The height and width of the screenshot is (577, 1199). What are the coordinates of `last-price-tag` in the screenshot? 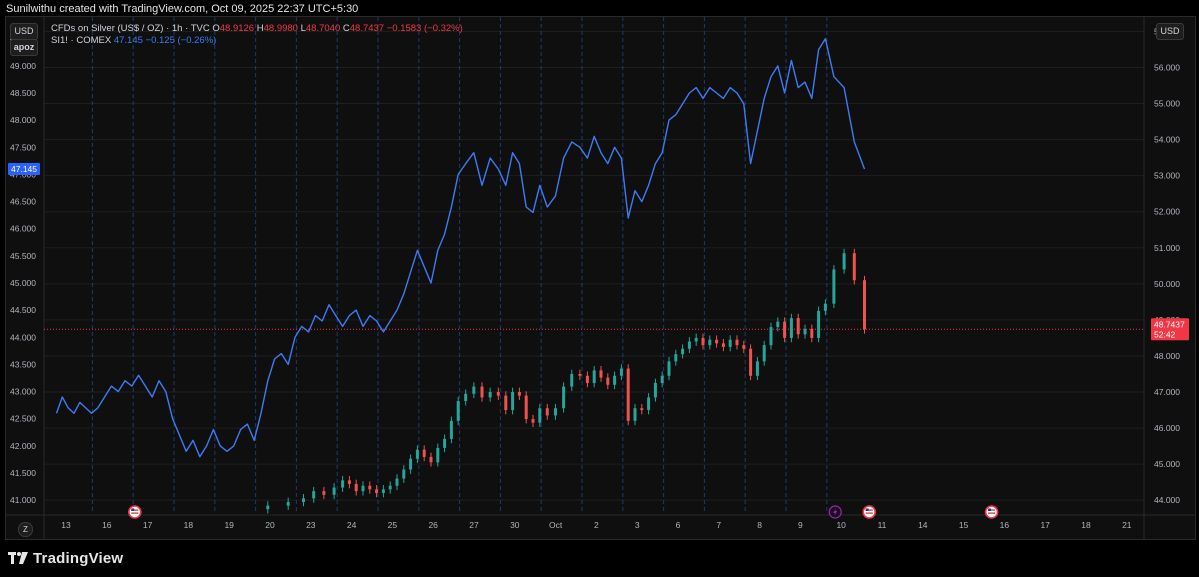 It's located at (1170, 329).